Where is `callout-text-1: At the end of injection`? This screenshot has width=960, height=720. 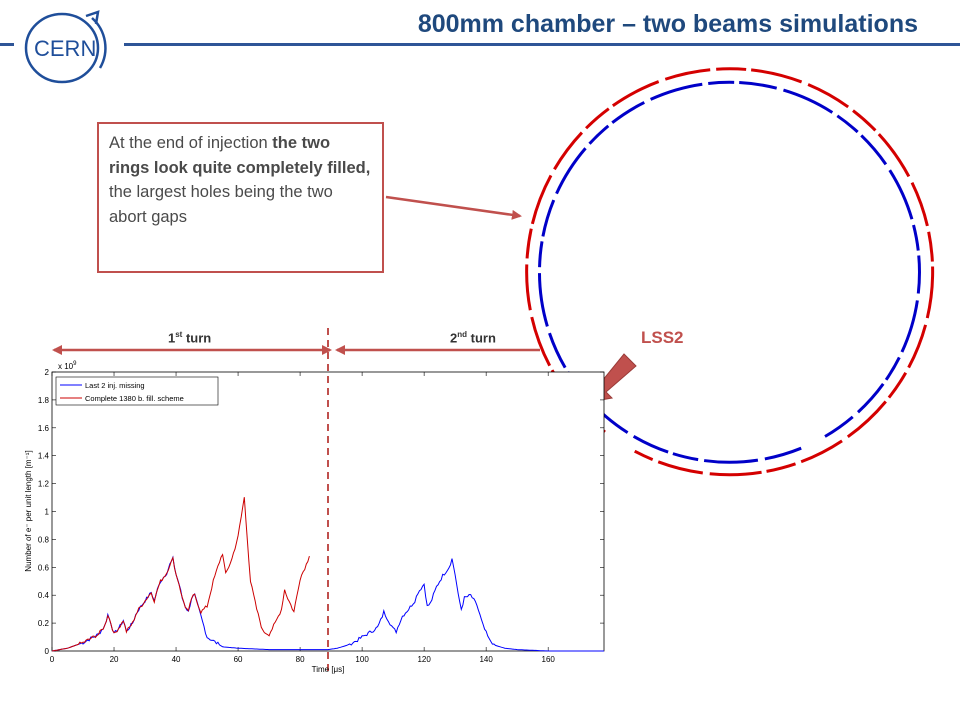 callout-text-1: At the end of injection is located at coordinates (191, 143).